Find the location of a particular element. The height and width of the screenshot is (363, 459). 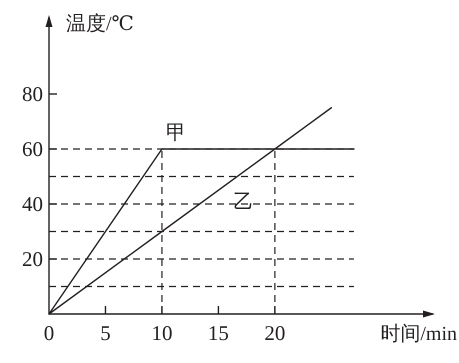

series-label: 甲 is located at coordinates (176, 133).